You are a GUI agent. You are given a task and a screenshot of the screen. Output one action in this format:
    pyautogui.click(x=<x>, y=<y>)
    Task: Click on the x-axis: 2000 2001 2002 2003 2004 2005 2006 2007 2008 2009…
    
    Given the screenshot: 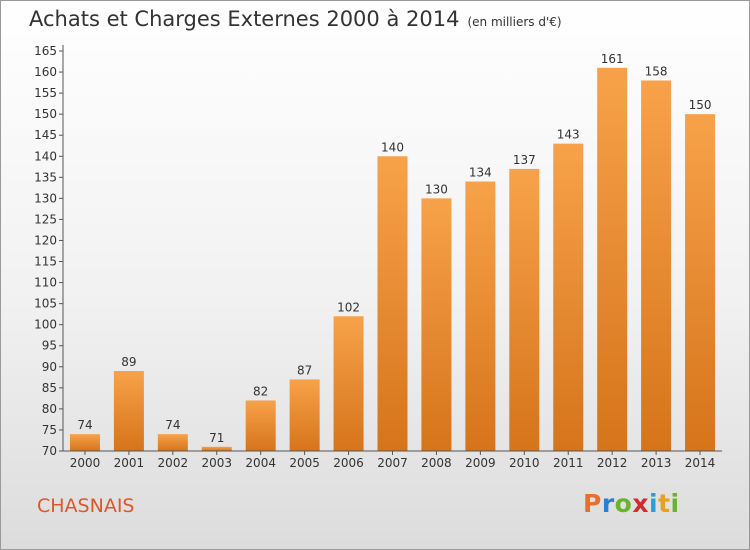 What is the action you would take?
    pyautogui.click(x=392, y=460)
    